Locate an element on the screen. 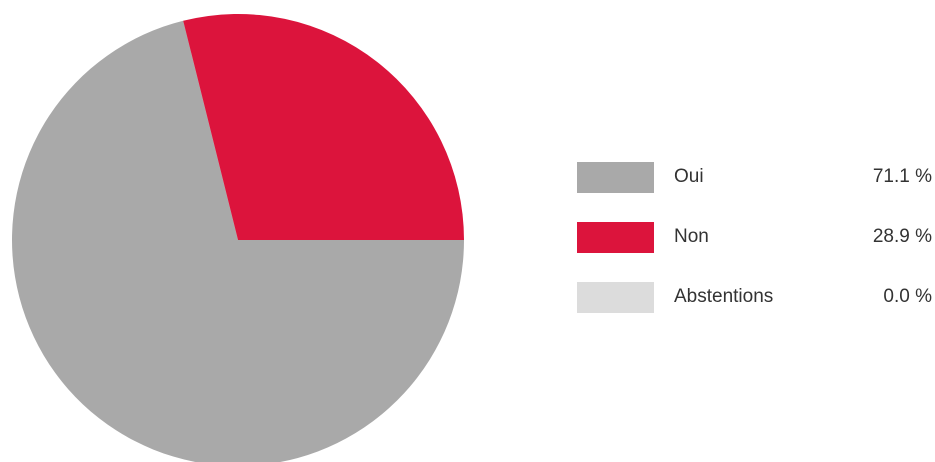 Image resolution: width=935 pixels, height=462 pixels. legend-label-abstentions: Abstentions is located at coordinates (724, 296).